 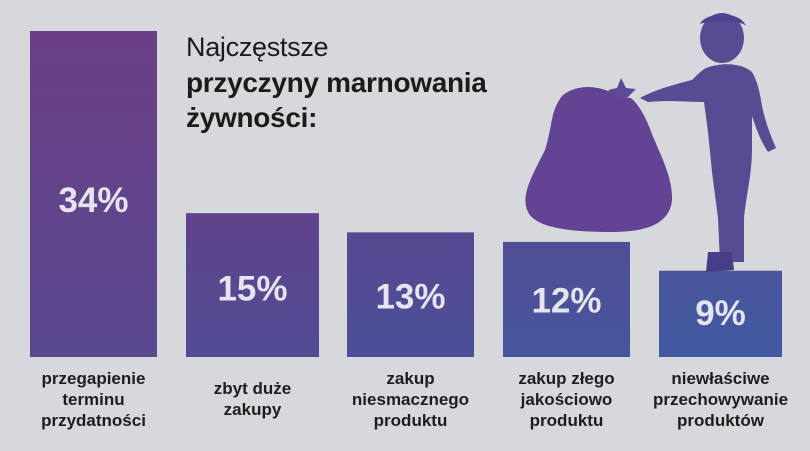 What do you see at coordinates (566, 378) in the screenshot?
I see `category-label-4-line-1: zakup złego` at bounding box center [566, 378].